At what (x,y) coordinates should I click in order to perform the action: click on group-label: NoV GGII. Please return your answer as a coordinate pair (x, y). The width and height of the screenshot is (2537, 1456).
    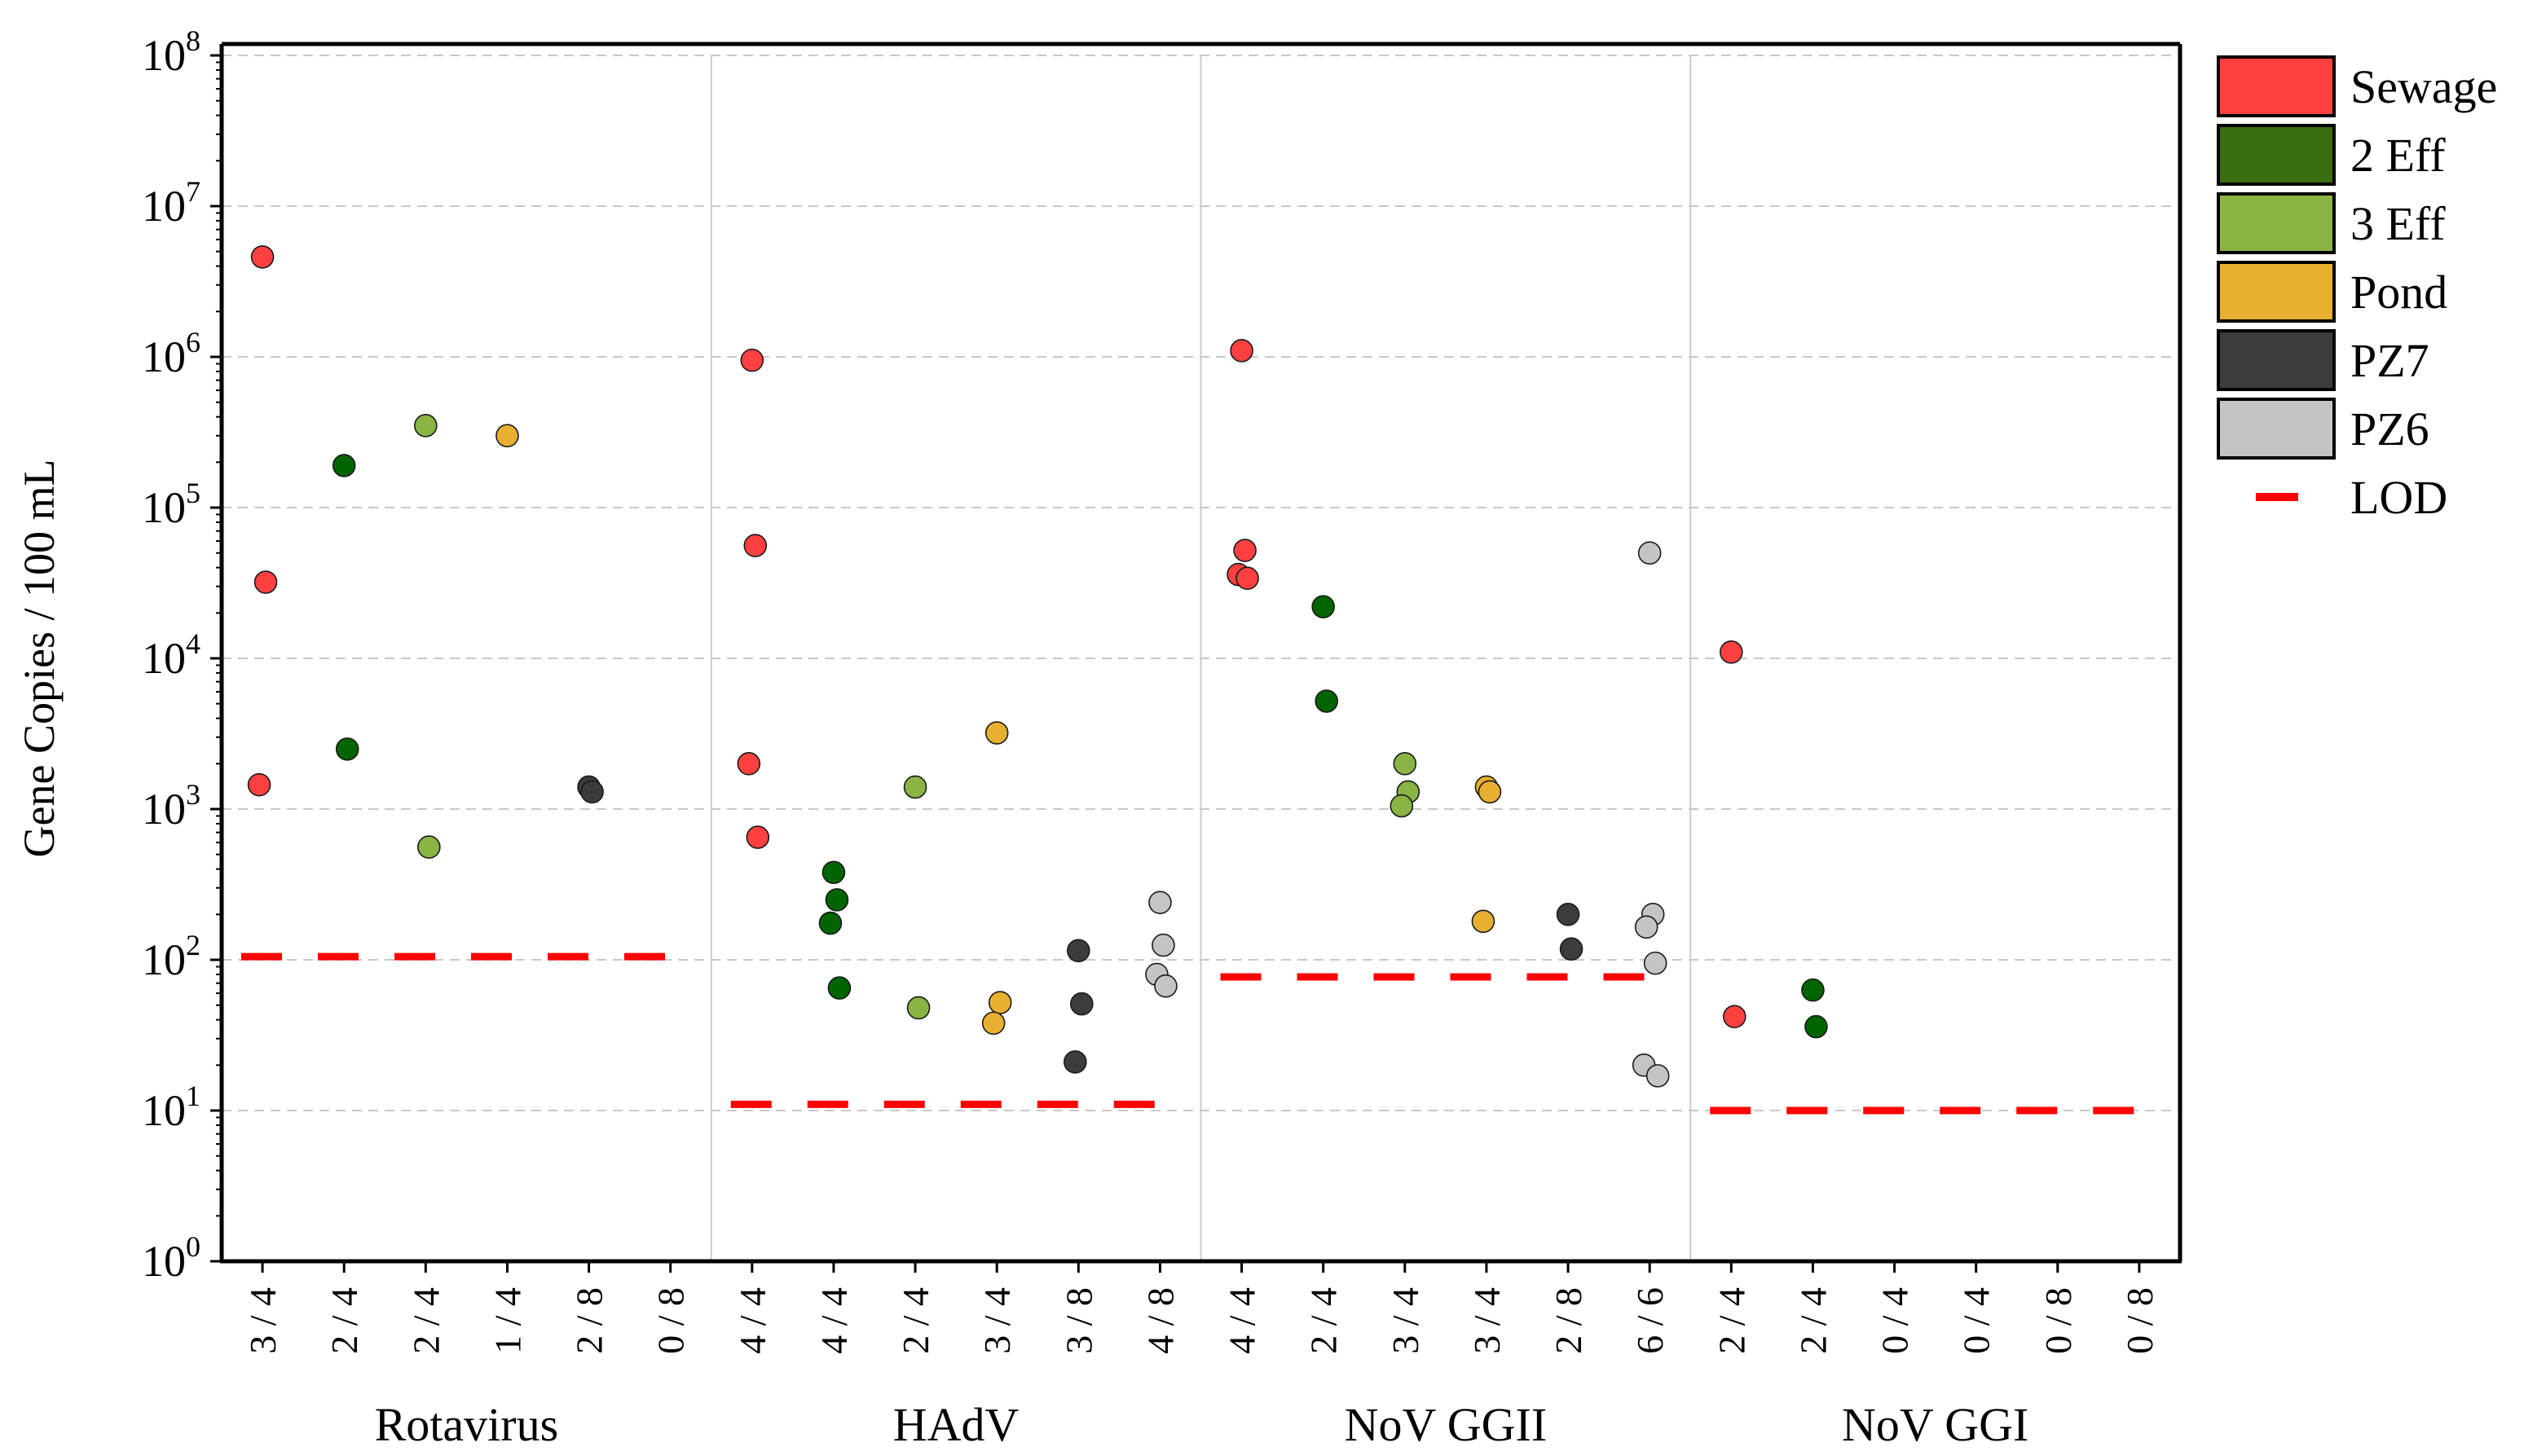
    Looking at the image, I should click on (1447, 1424).